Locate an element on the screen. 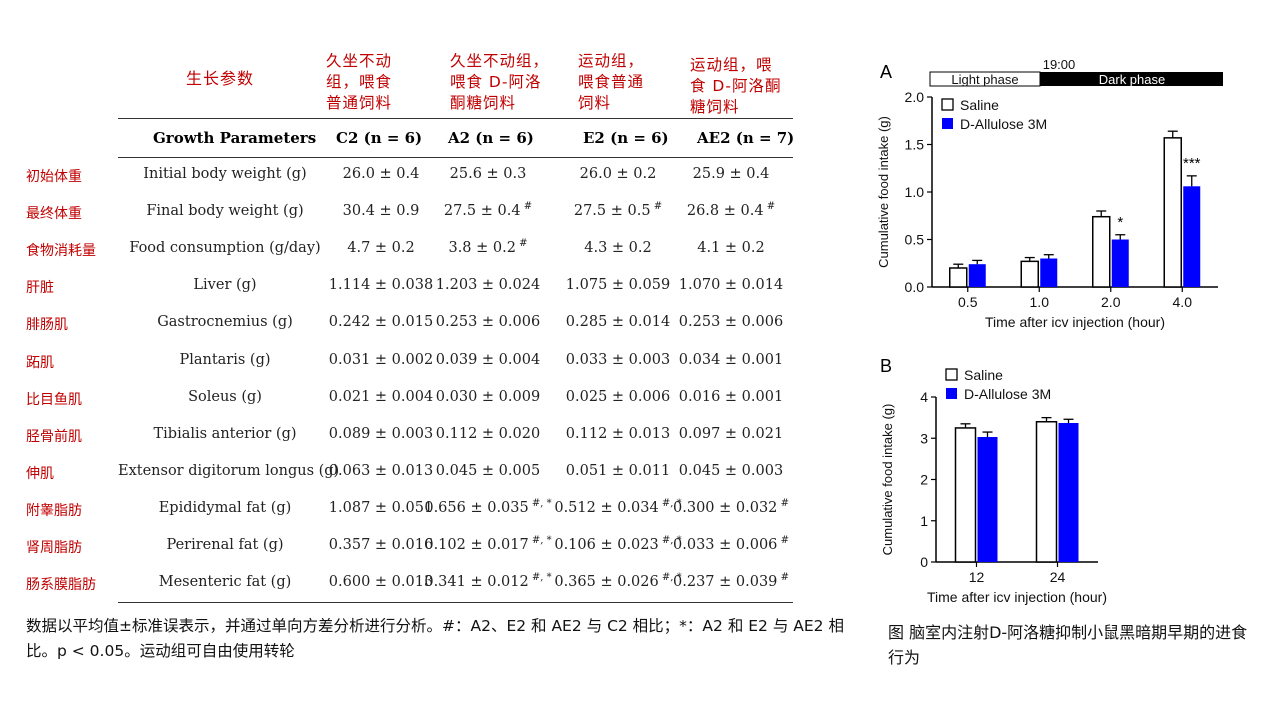 Image resolution: width=1280 pixels, height=720 pixels. cn-header-e2-line: 饲料 is located at coordinates (595, 103).